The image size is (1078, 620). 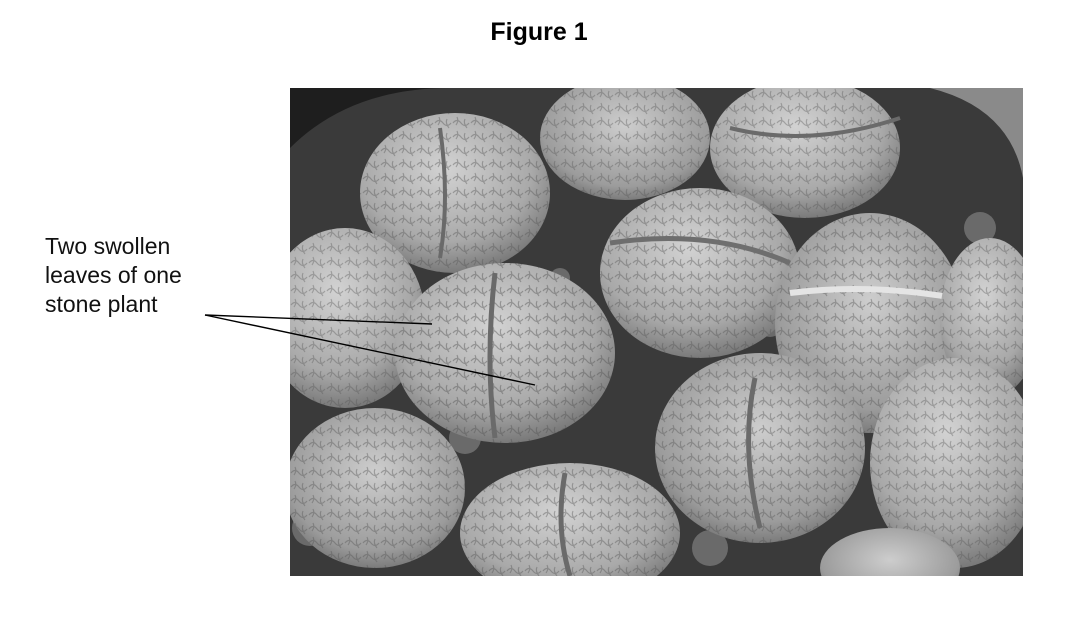 I want to click on figure-title: Figure 1, so click(x=539, y=32).